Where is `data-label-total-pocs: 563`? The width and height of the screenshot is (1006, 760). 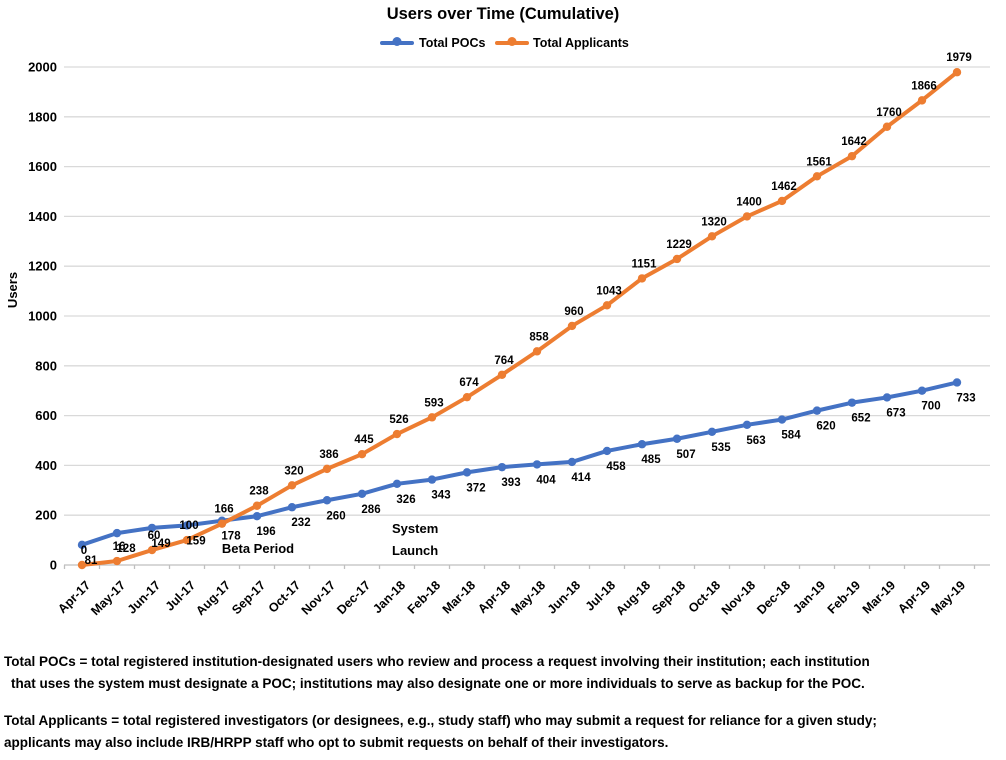 data-label-total-pocs: 563 is located at coordinates (755, 441).